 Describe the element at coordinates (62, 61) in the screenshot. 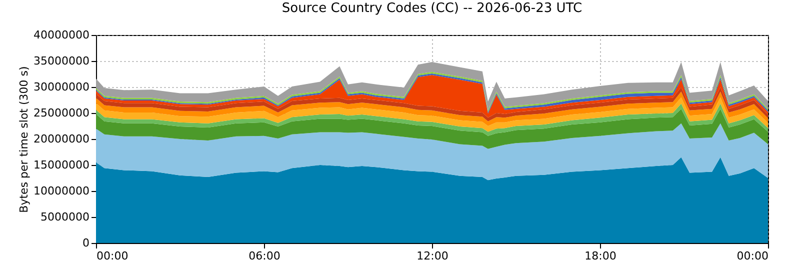

I see `y-tick-label: 35000000` at that location.